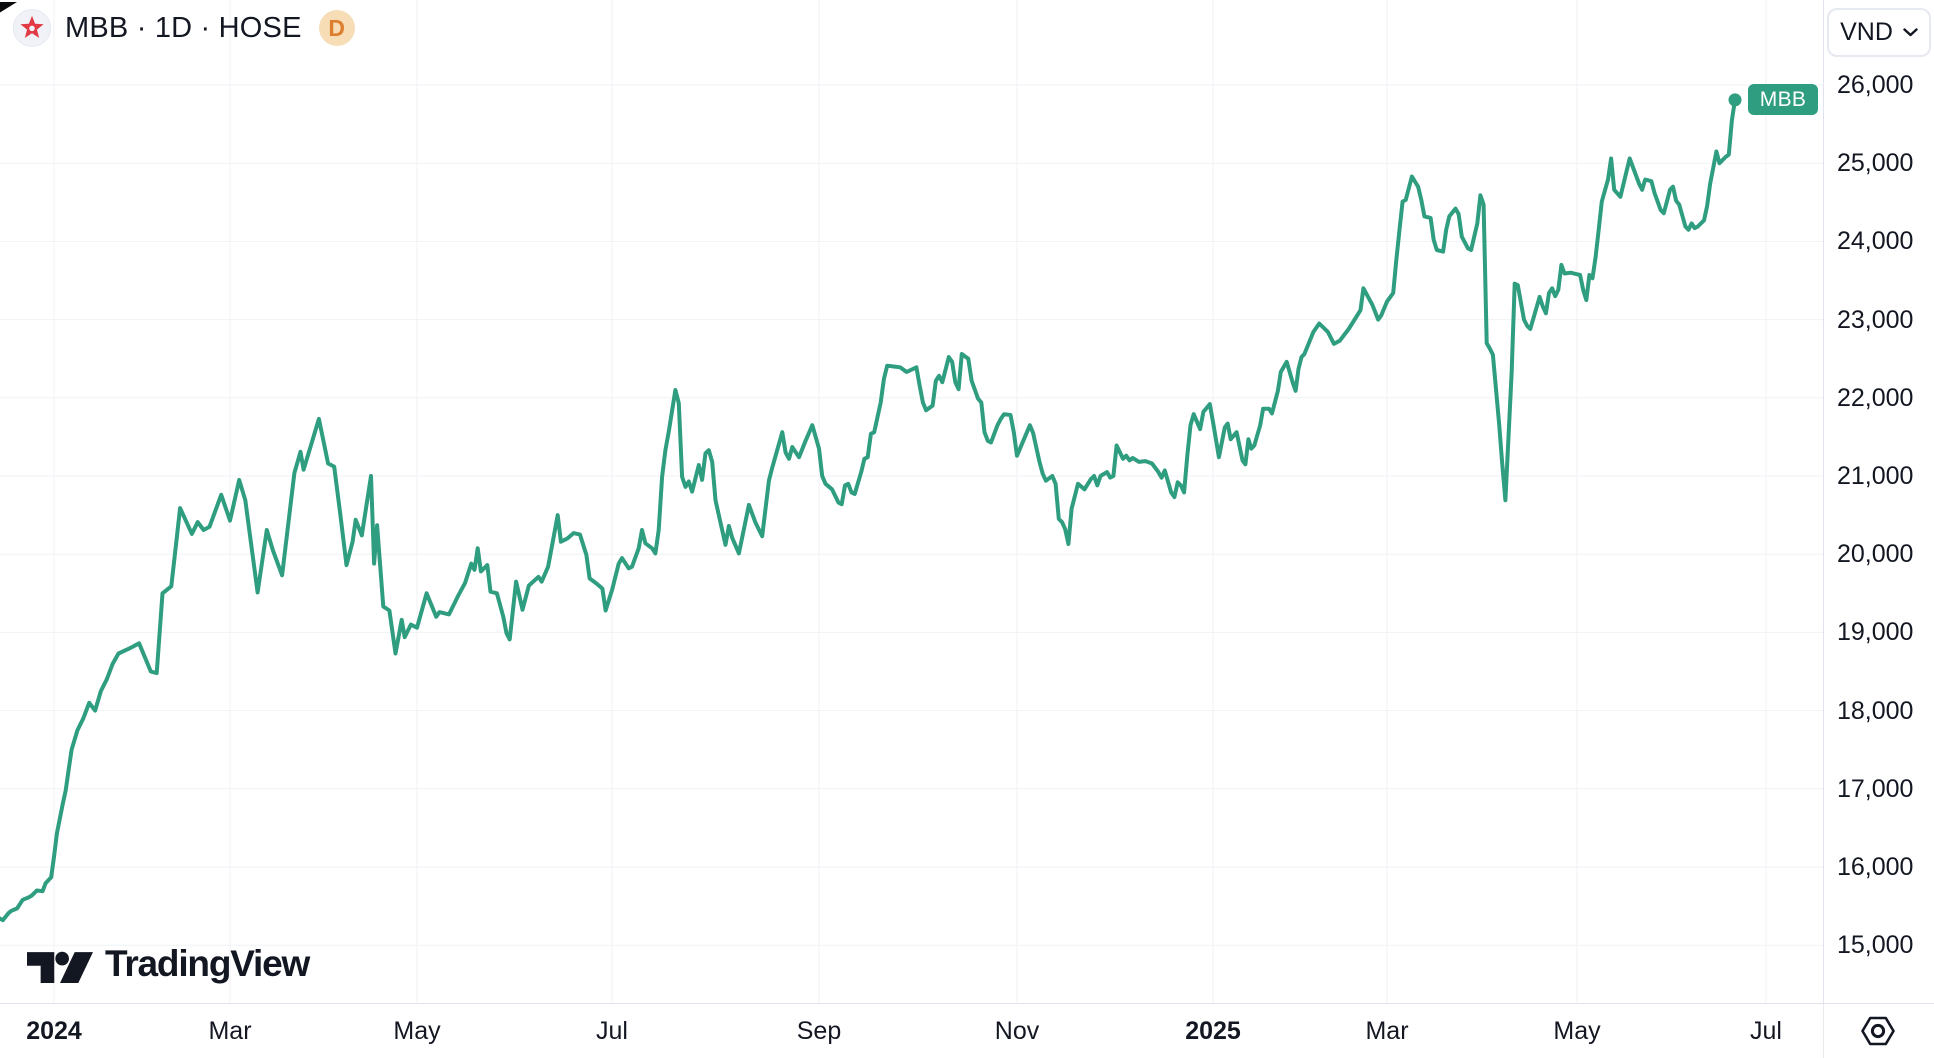  I want to click on currency-selector-value: VND, so click(1866, 32).